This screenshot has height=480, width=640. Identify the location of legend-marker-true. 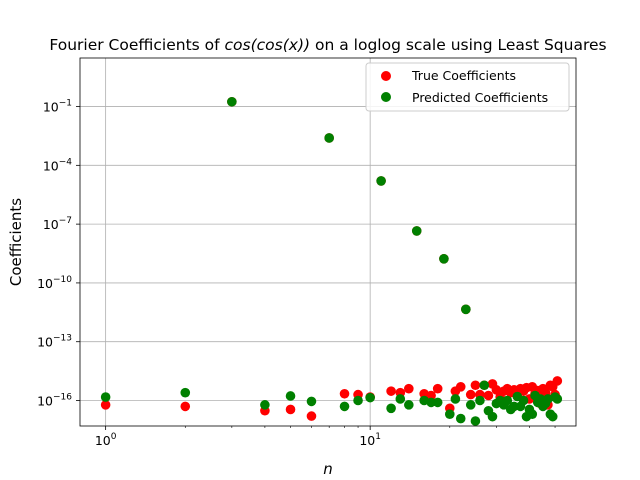
(386, 76).